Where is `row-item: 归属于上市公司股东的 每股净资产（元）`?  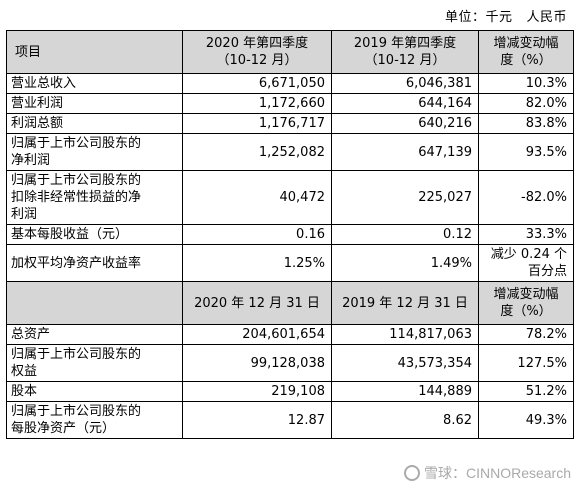 row-item: 归属于上市公司股东的 每股净资产（元） is located at coordinates (94, 420).